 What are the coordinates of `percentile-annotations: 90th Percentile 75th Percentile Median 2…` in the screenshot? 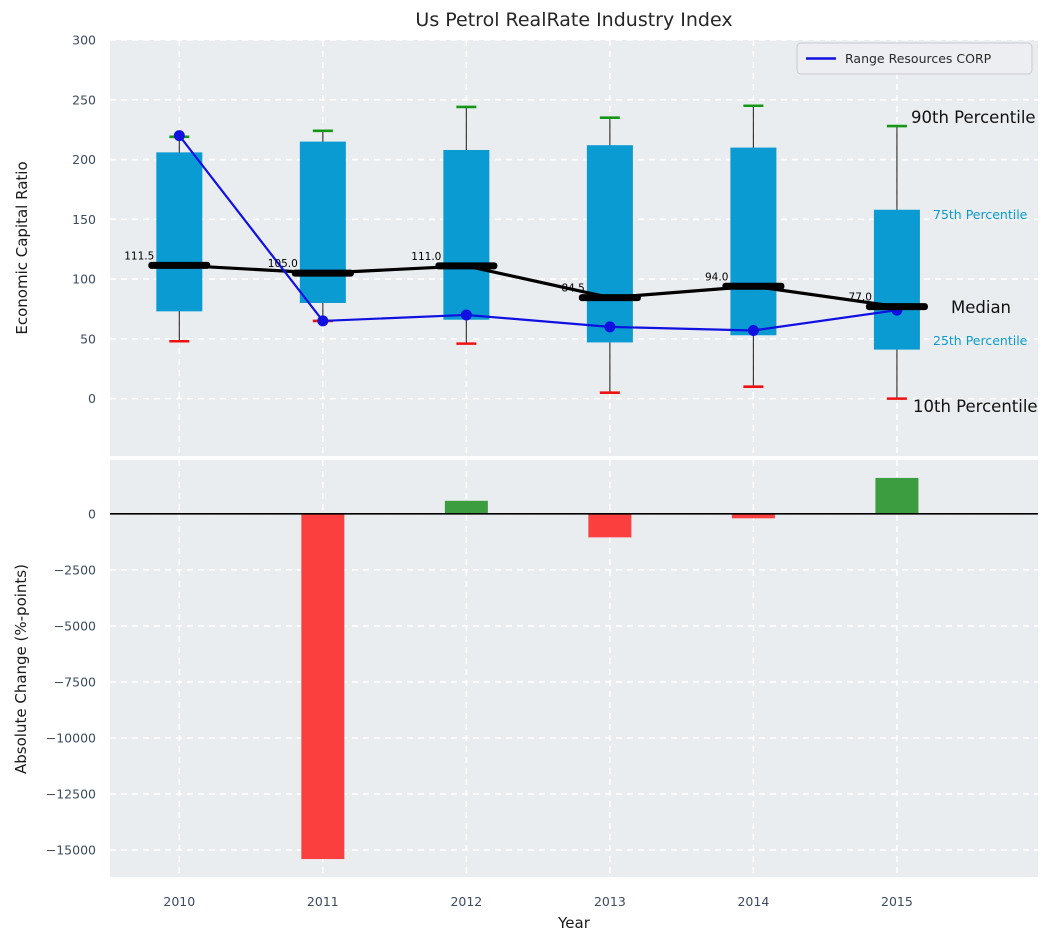 It's located at (974, 262).